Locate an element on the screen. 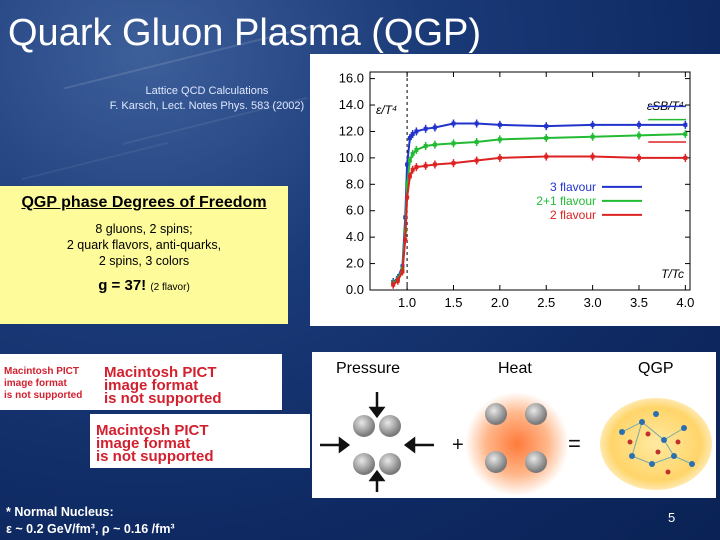 This screenshot has height=540, width=720. g-value-line: g = 37! (2 flavor) is located at coordinates (144, 285).